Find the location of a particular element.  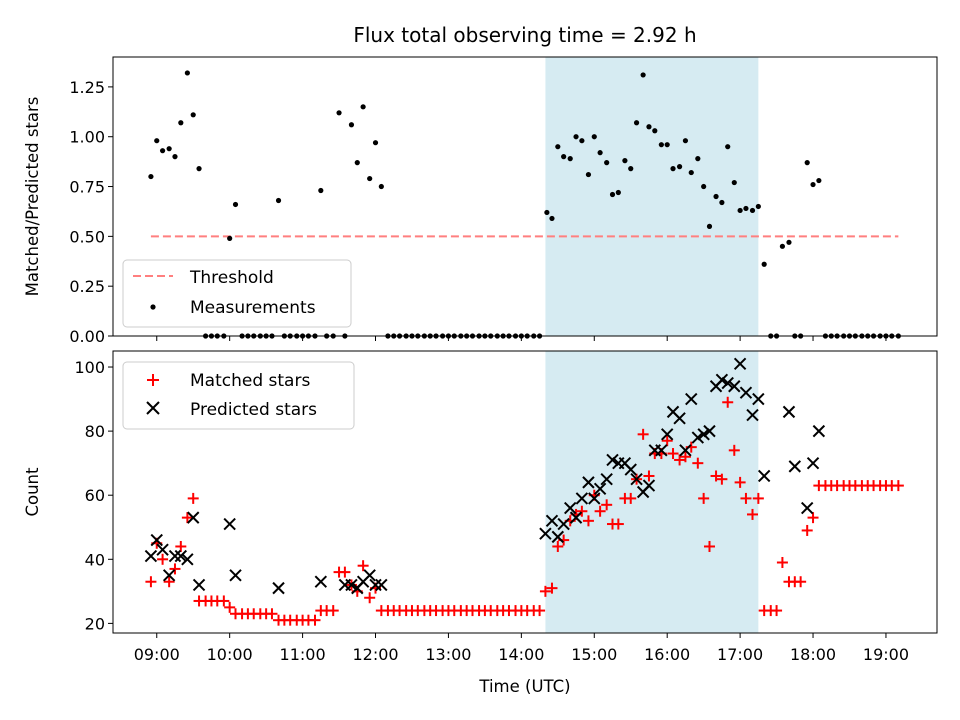

bottom-y-ticks: 20 40 60 80 100 is located at coordinates (93, 495).